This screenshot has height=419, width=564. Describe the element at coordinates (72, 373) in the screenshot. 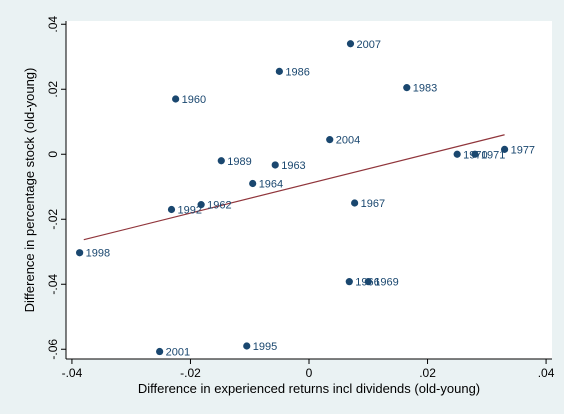

I see `x-tick-label: -.04` at that location.